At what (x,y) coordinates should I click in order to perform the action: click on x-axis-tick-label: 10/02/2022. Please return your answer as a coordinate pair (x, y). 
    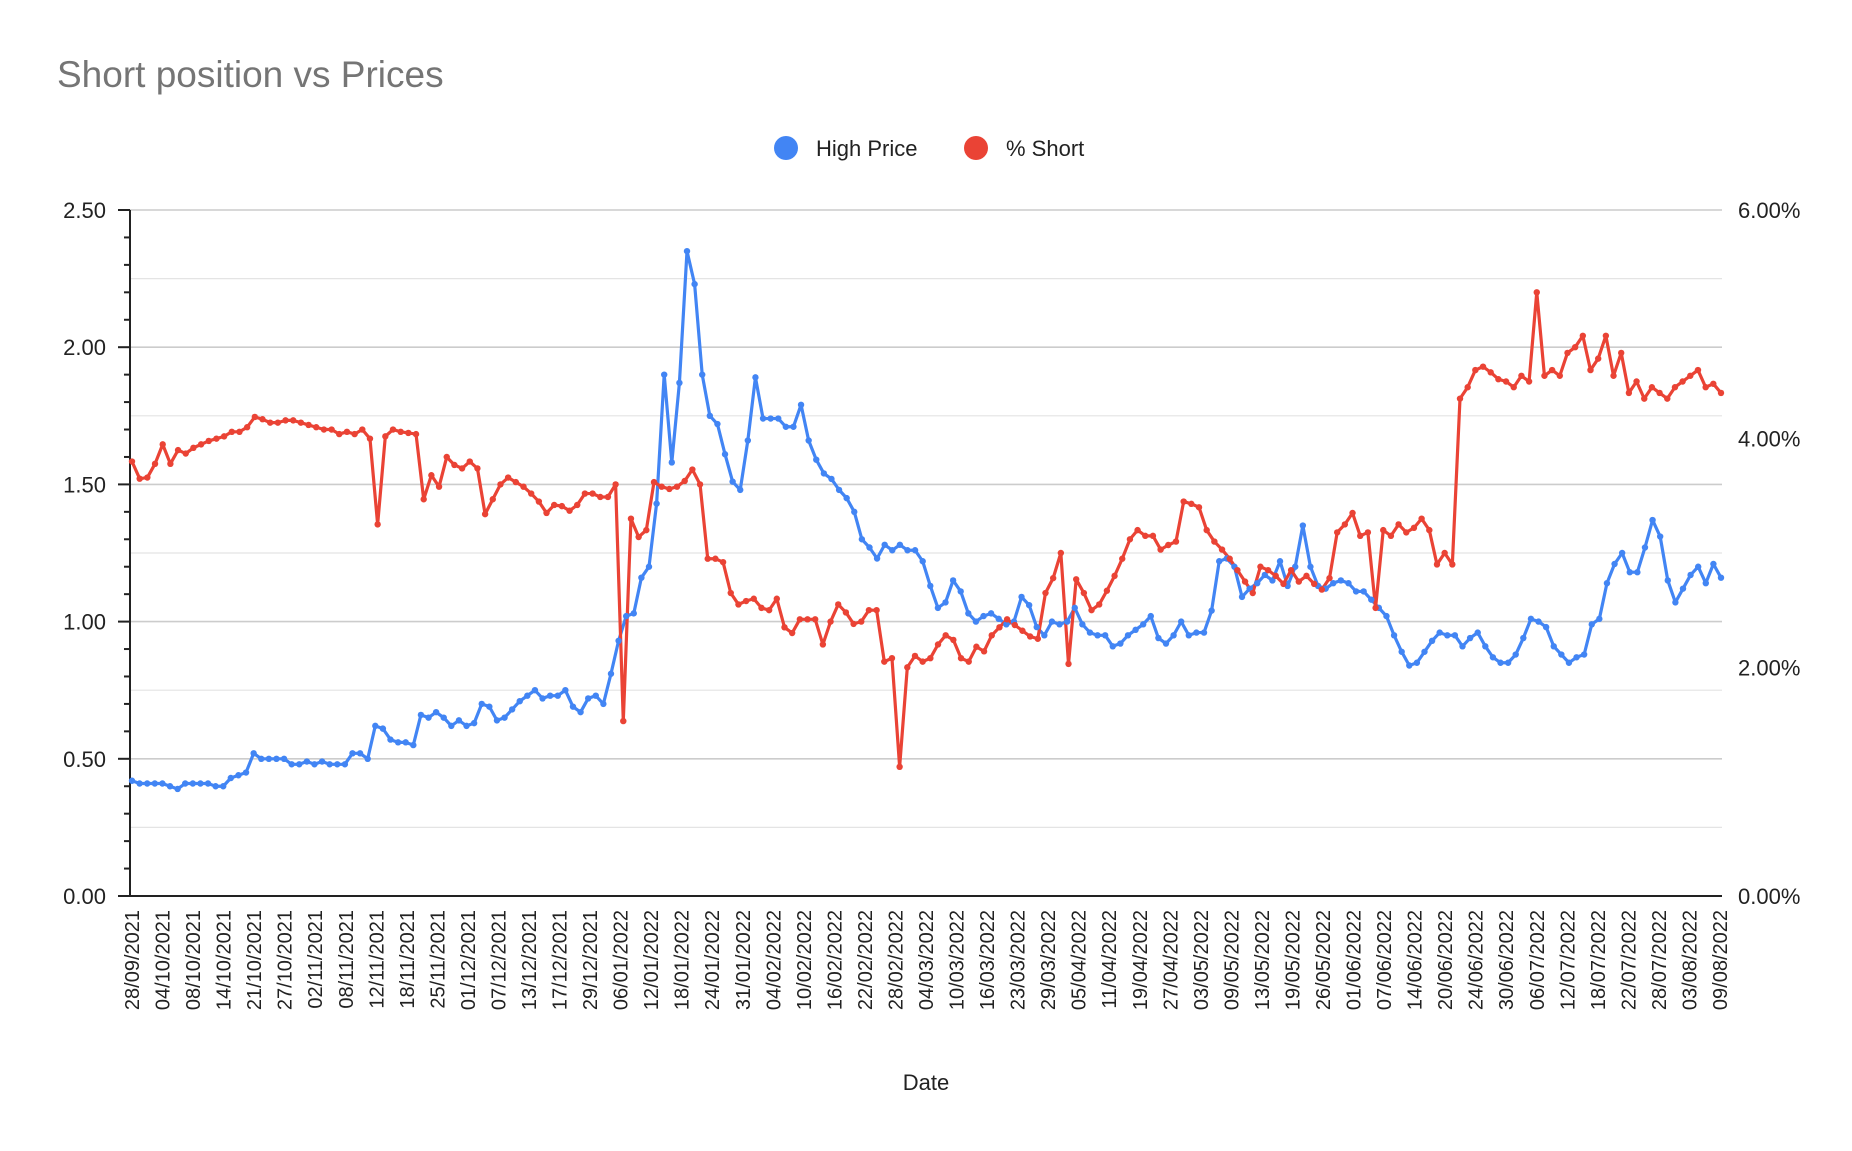
    Looking at the image, I should click on (805, 960).